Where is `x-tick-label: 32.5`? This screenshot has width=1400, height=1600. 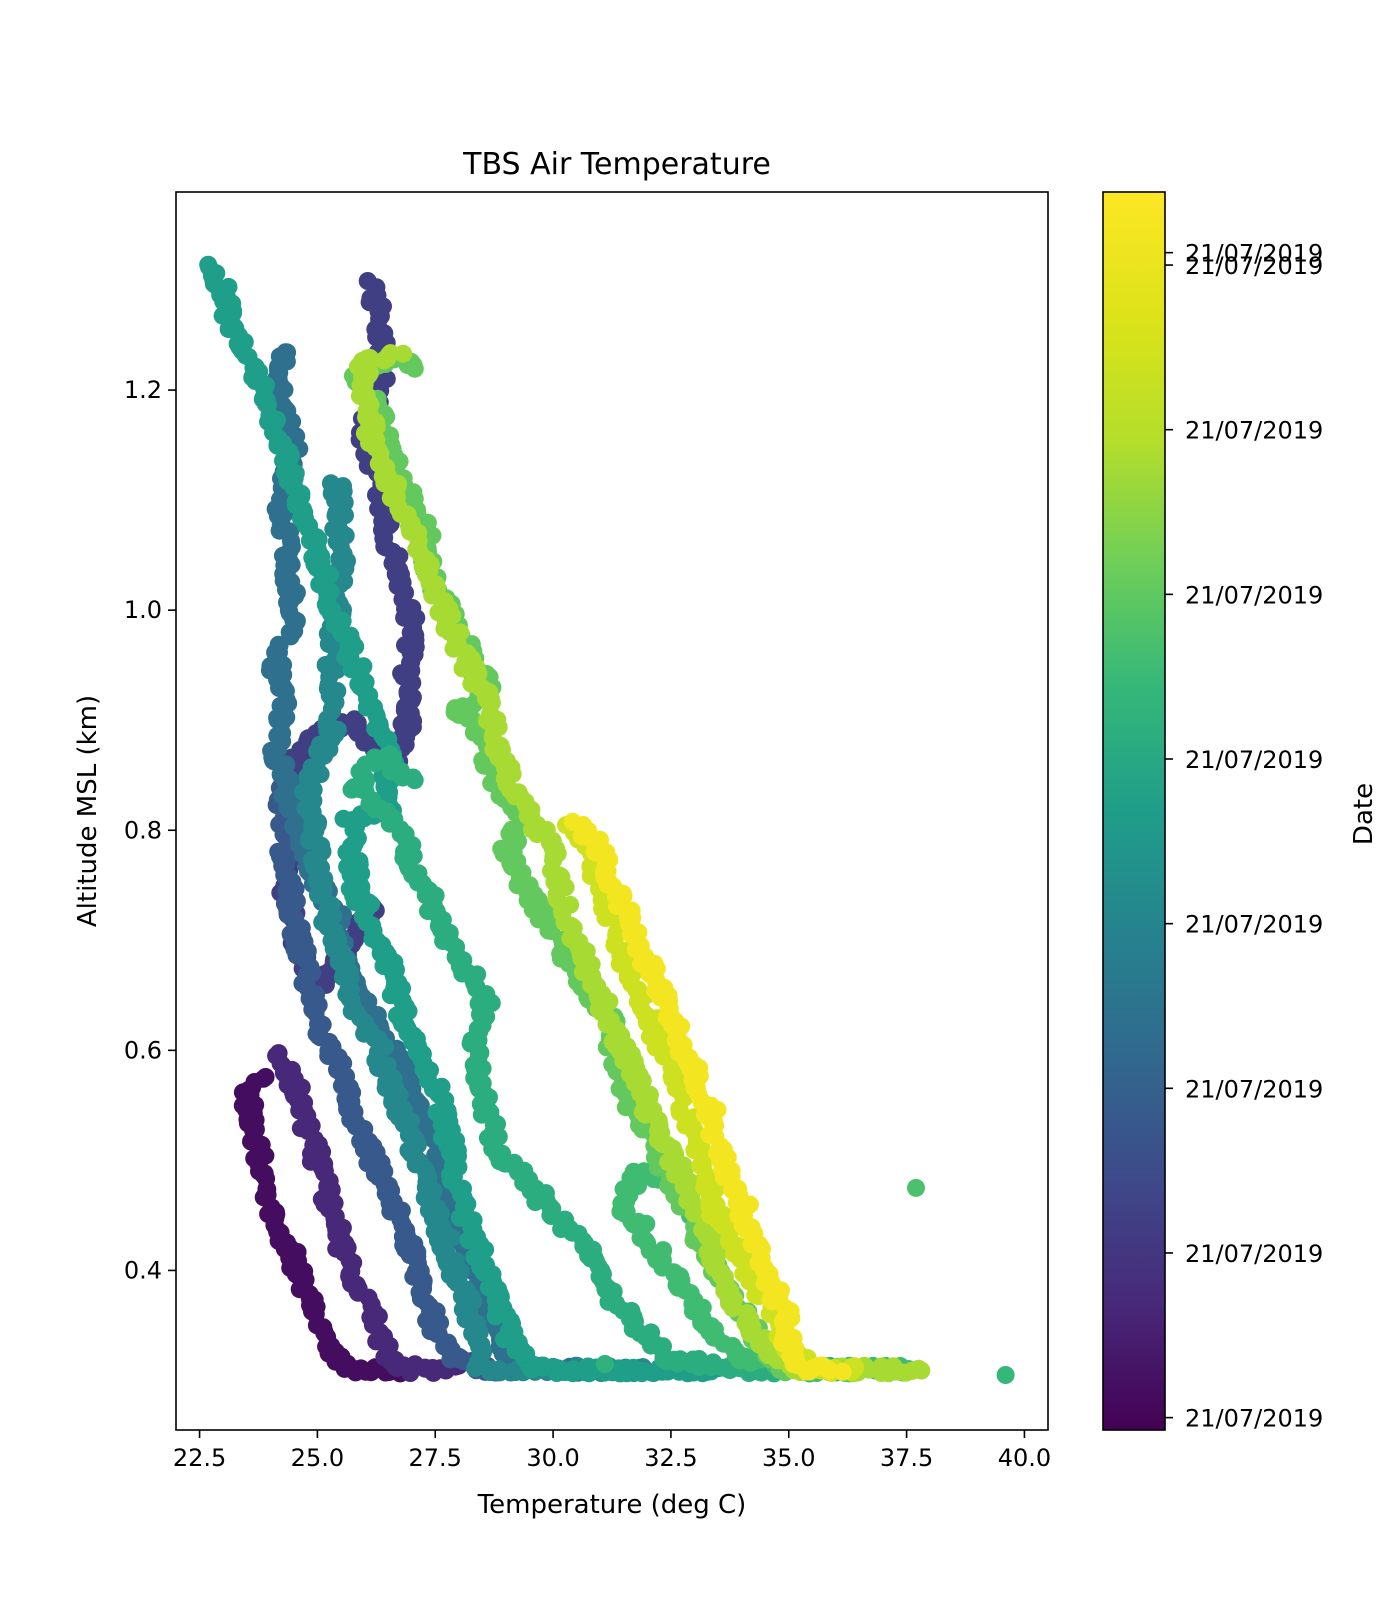
x-tick-label: 32.5 is located at coordinates (670, 1458).